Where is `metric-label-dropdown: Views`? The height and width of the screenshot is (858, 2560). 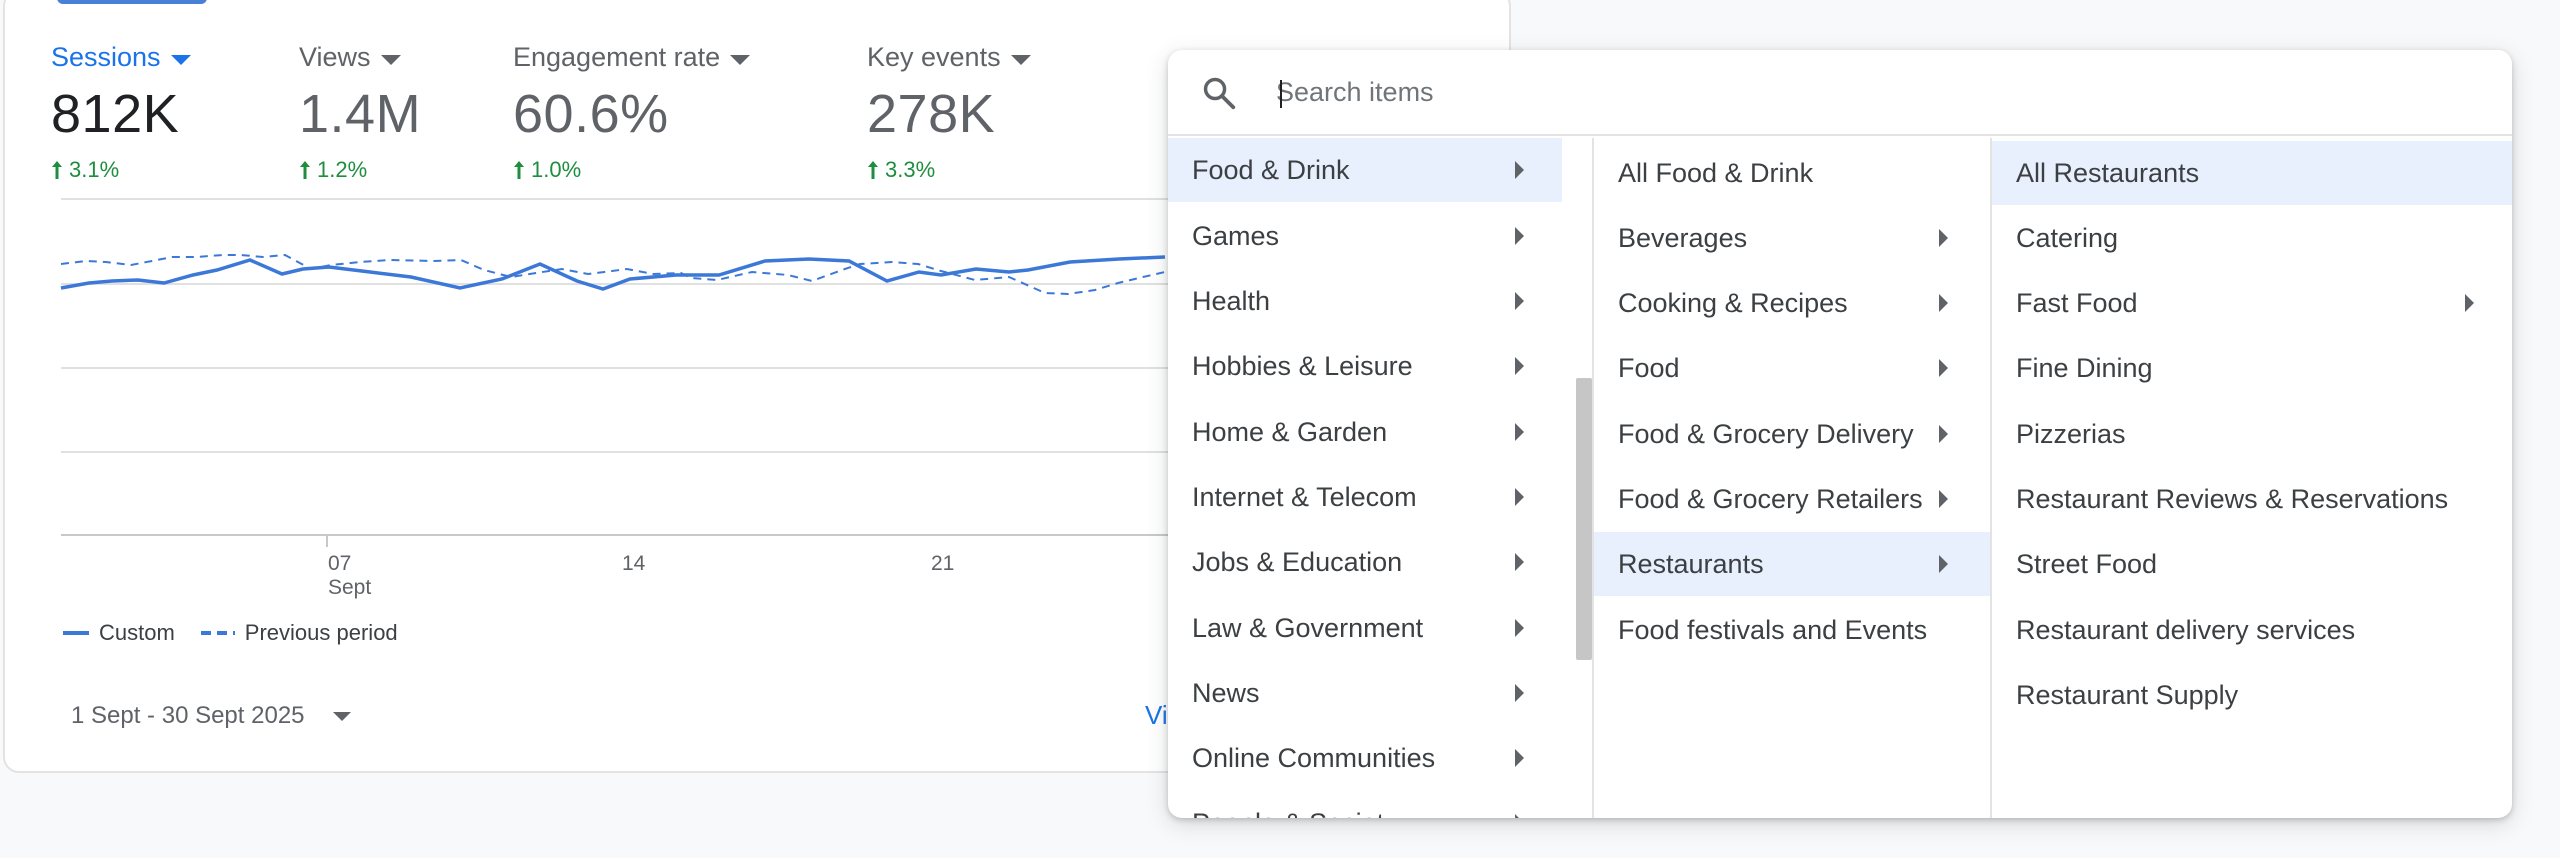 metric-label-dropdown: Views is located at coordinates (360, 57).